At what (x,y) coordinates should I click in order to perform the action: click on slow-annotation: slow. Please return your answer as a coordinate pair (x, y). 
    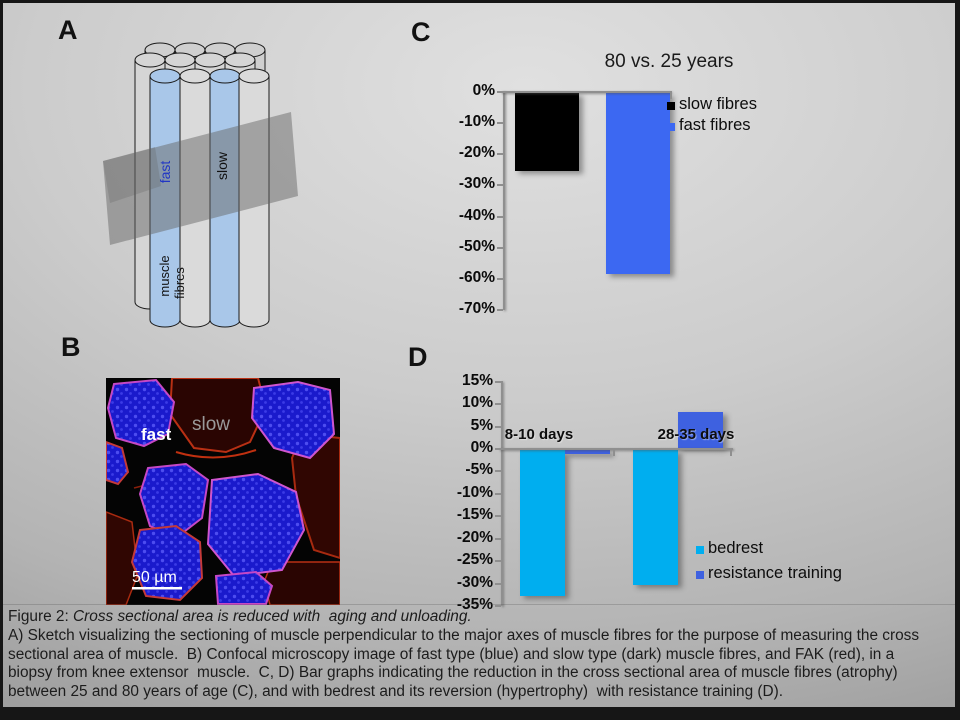
    Looking at the image, I should click on (211, 424).